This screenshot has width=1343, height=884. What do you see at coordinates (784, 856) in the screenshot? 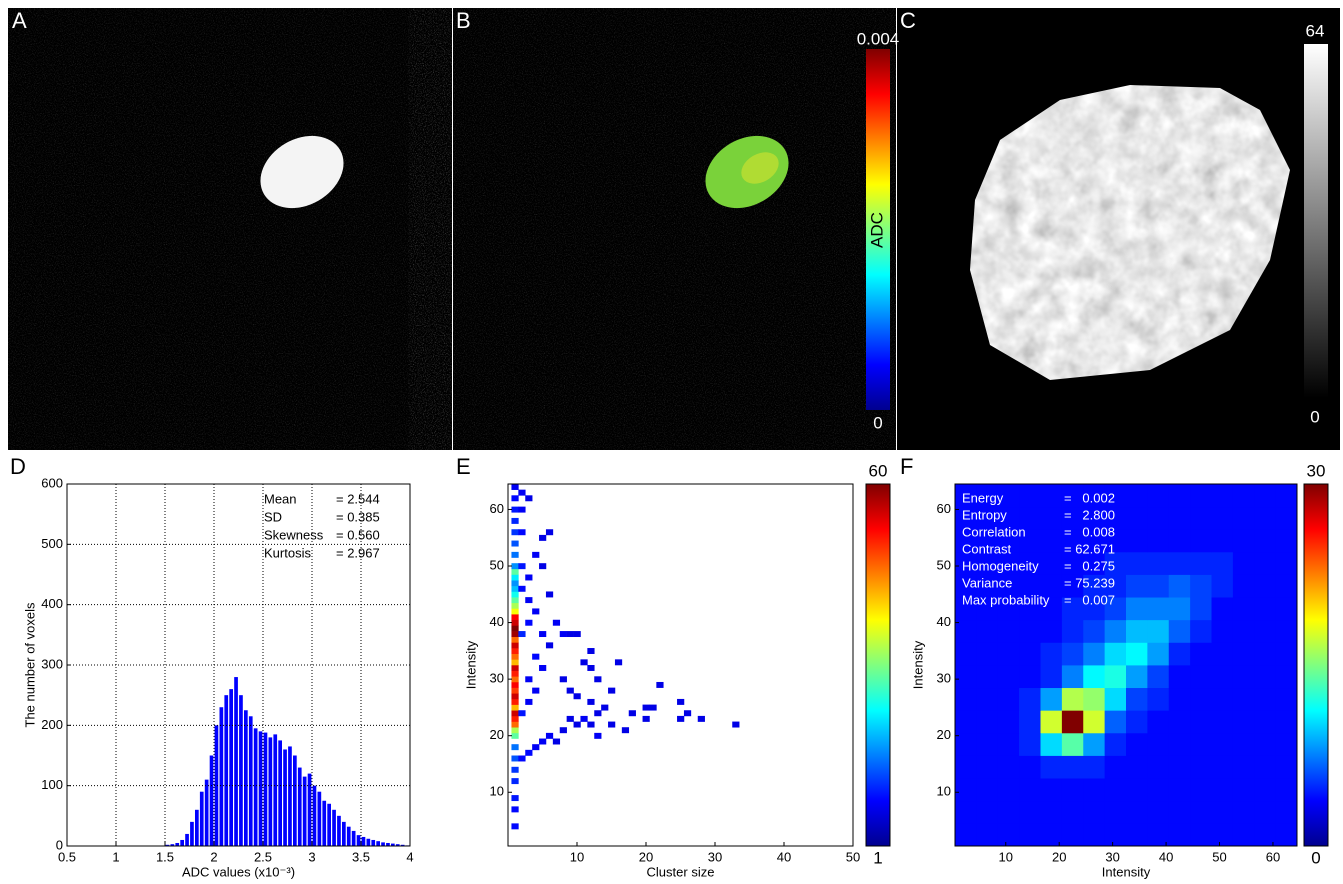
I see `x-tick-label: 40` at bounding box center [784, 856].